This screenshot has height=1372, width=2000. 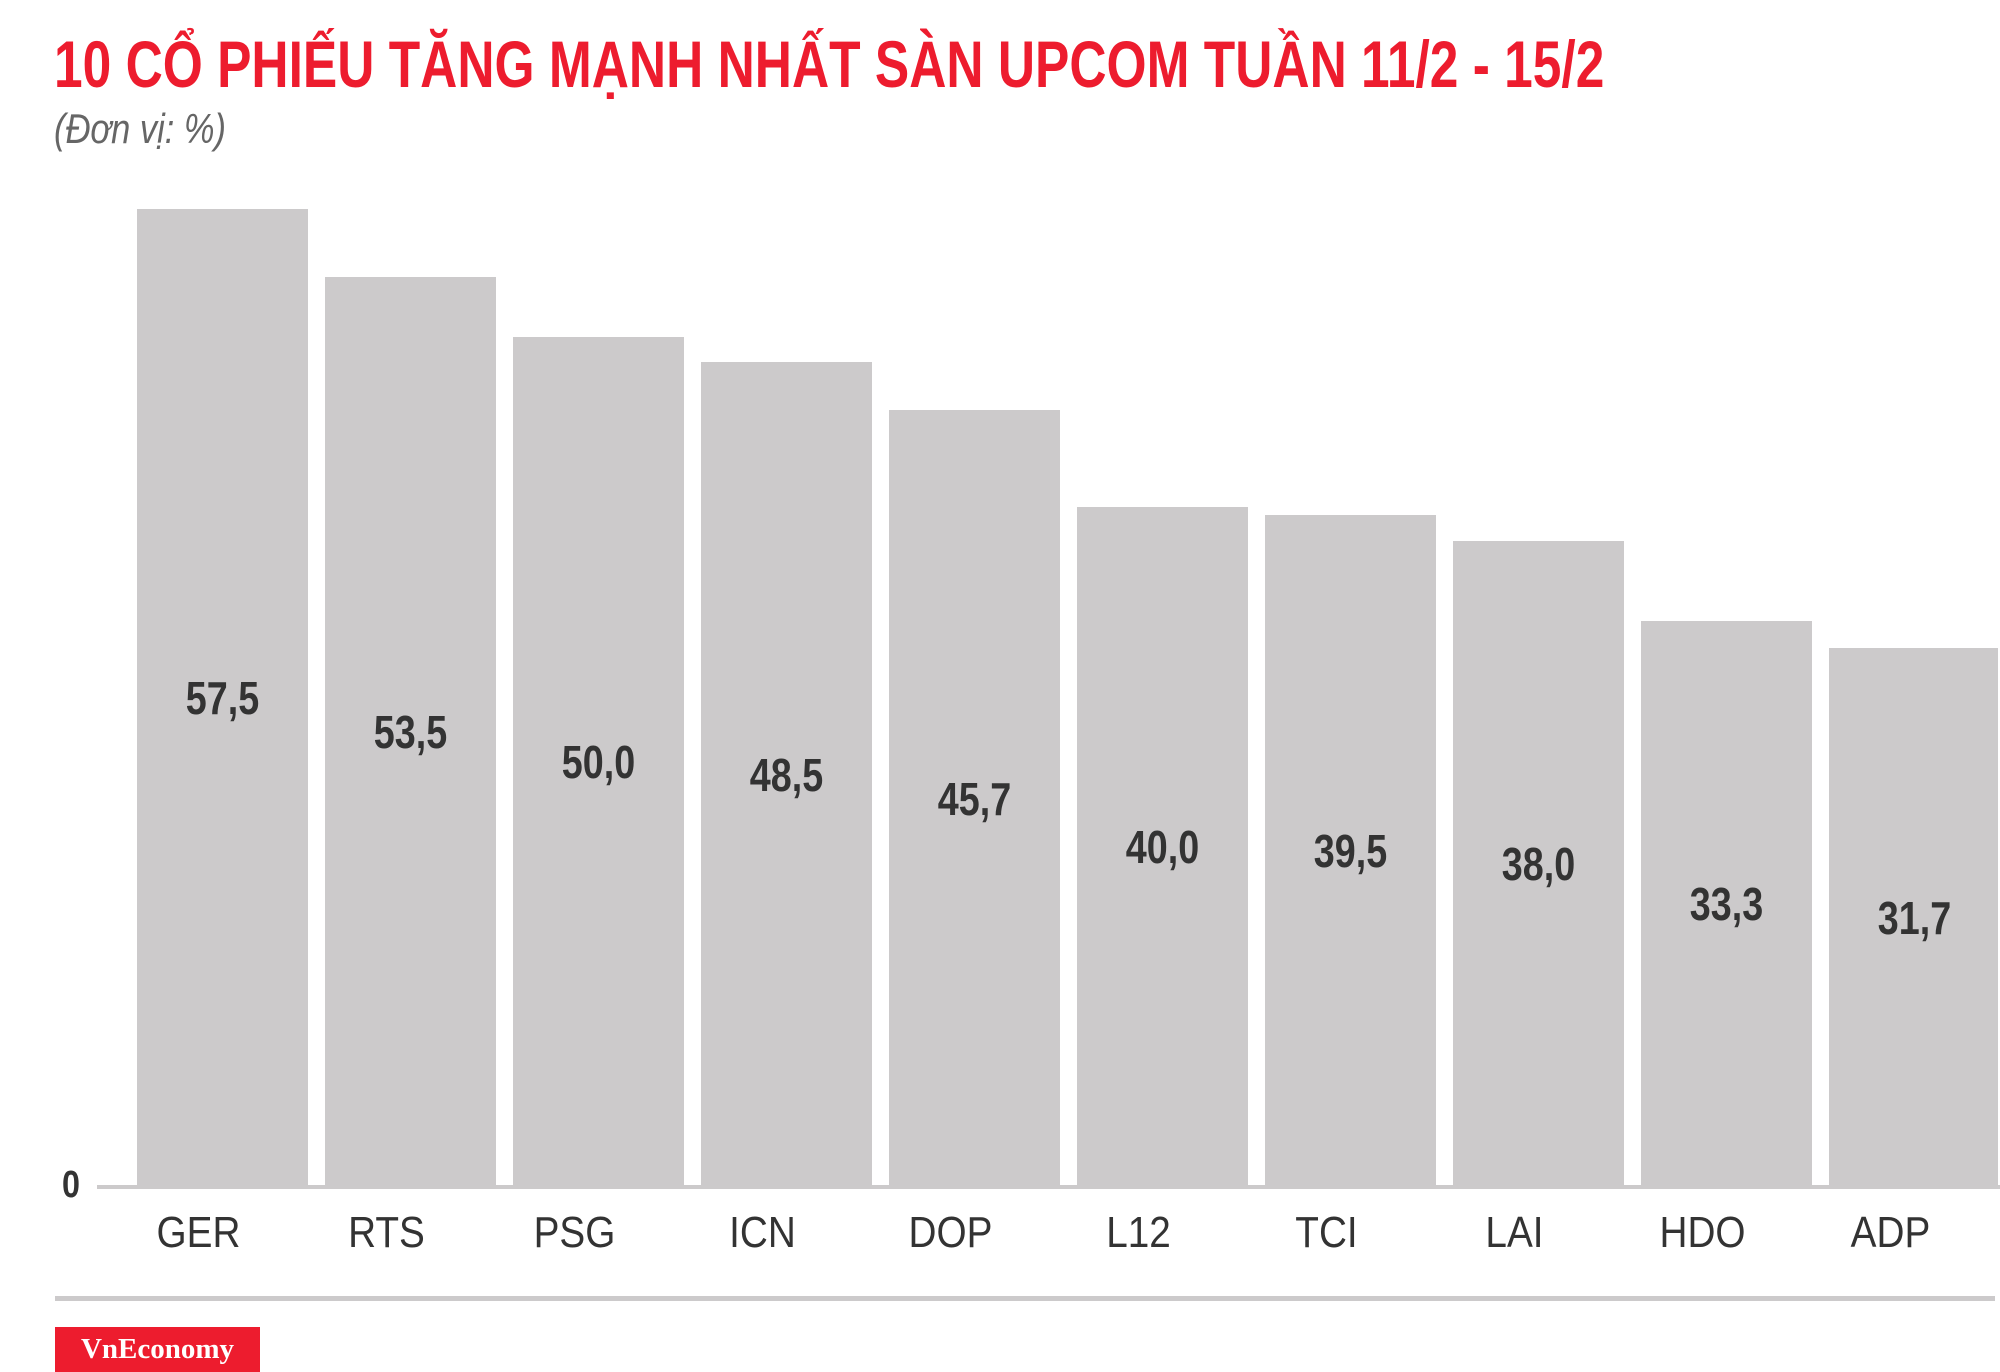 I want to click on bar-value-label: 50,0, so click(x=598, y=762).